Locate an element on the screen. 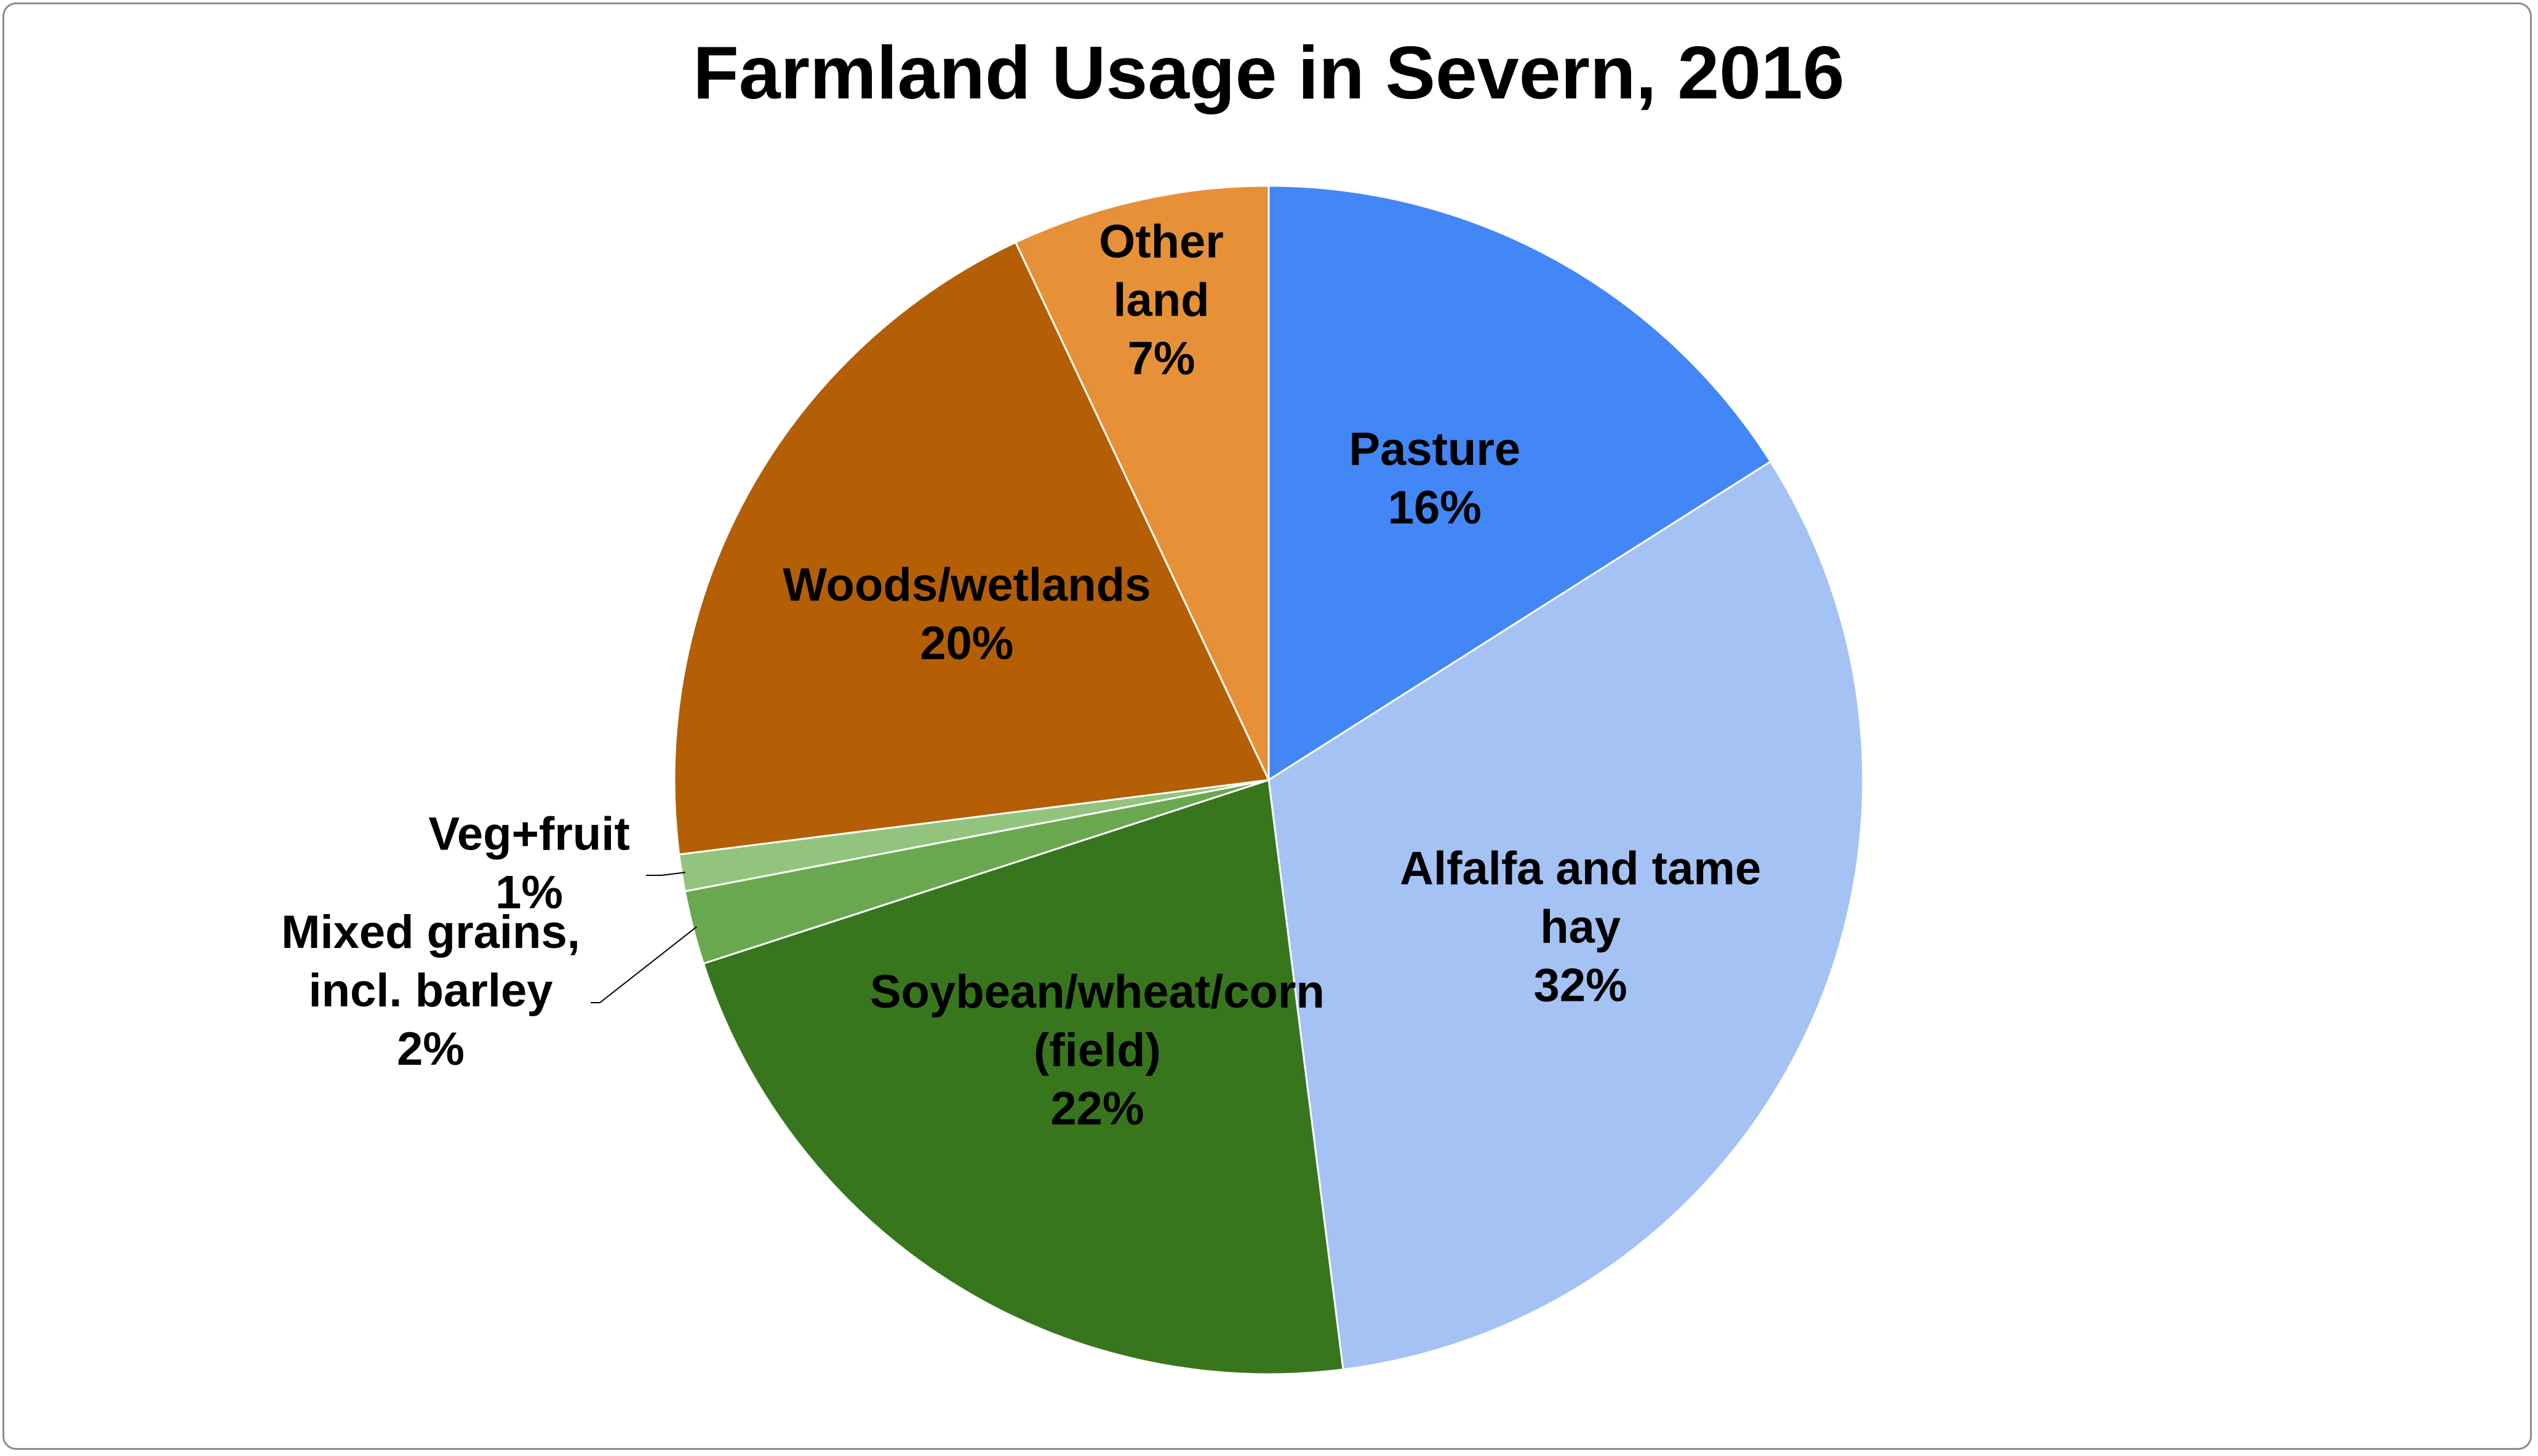 The width and height of the screenshot is (2538, 1456). label-woods-wetlands: Woods/wetlands 20% is located at coordinates (967, 614).